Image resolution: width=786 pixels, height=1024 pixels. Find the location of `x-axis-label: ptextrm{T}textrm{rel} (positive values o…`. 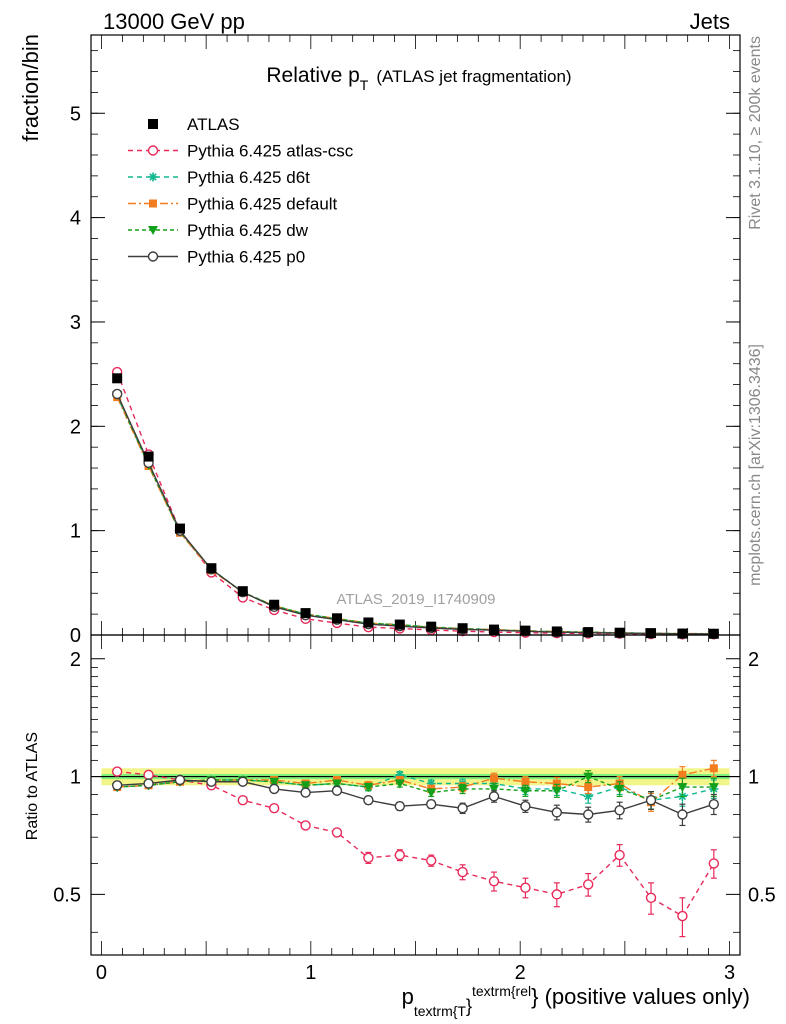

x-axis-label: ptextrm{T}textrm{rel} (positive values o… is located at coordinates (576, 1001).